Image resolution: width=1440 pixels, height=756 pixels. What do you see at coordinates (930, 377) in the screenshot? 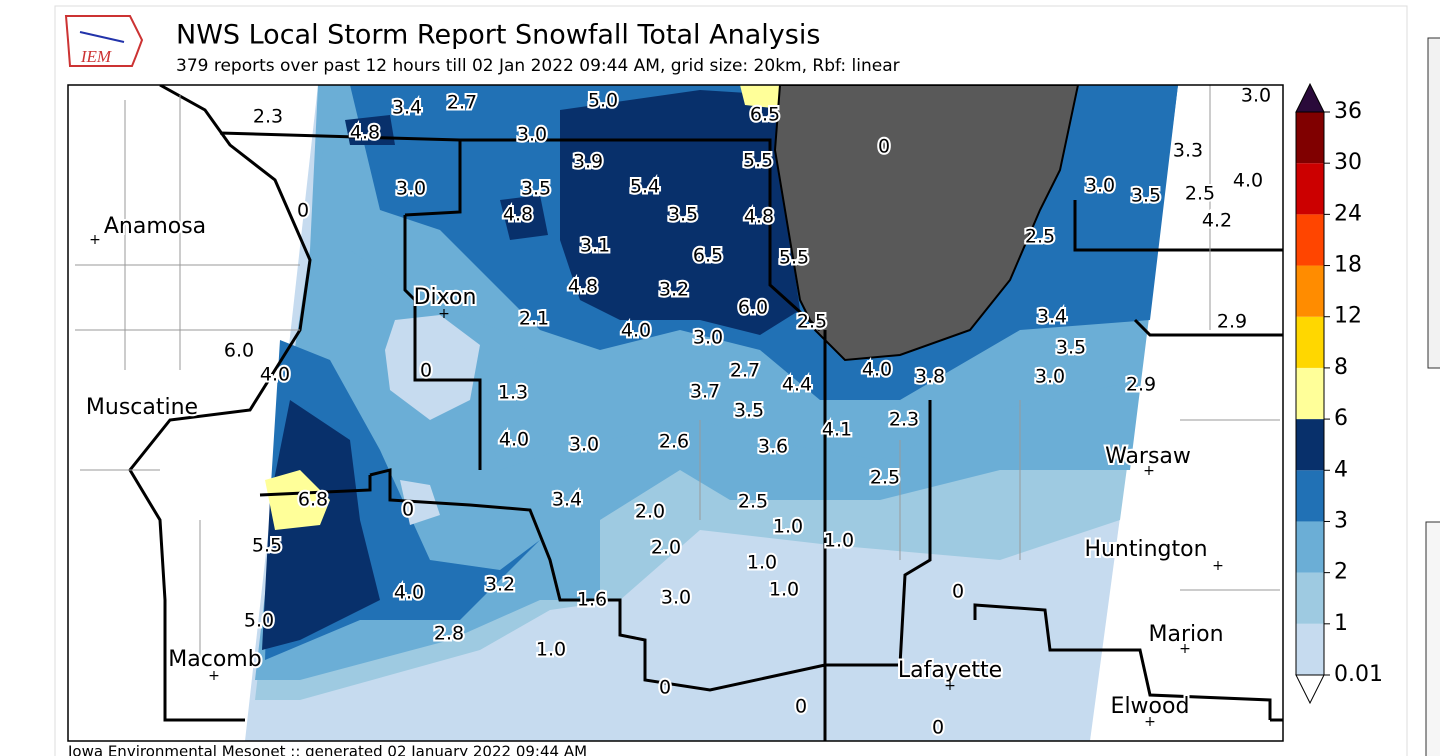
I see `contour-label: 3.8` at bounding box center [930, 377].